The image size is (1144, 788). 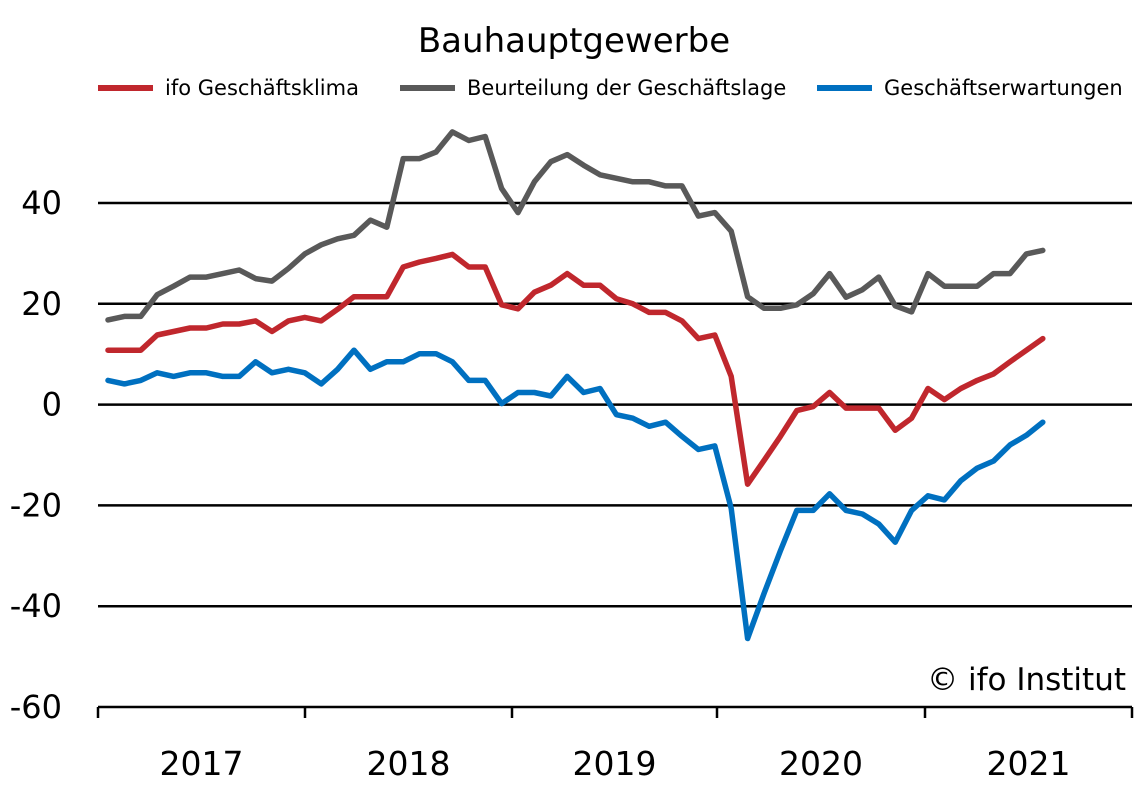 What do you see at coordinates (409, 763) in the screenshot?
I see `x-tick-label: 2018` at bounding box center [409, 763].